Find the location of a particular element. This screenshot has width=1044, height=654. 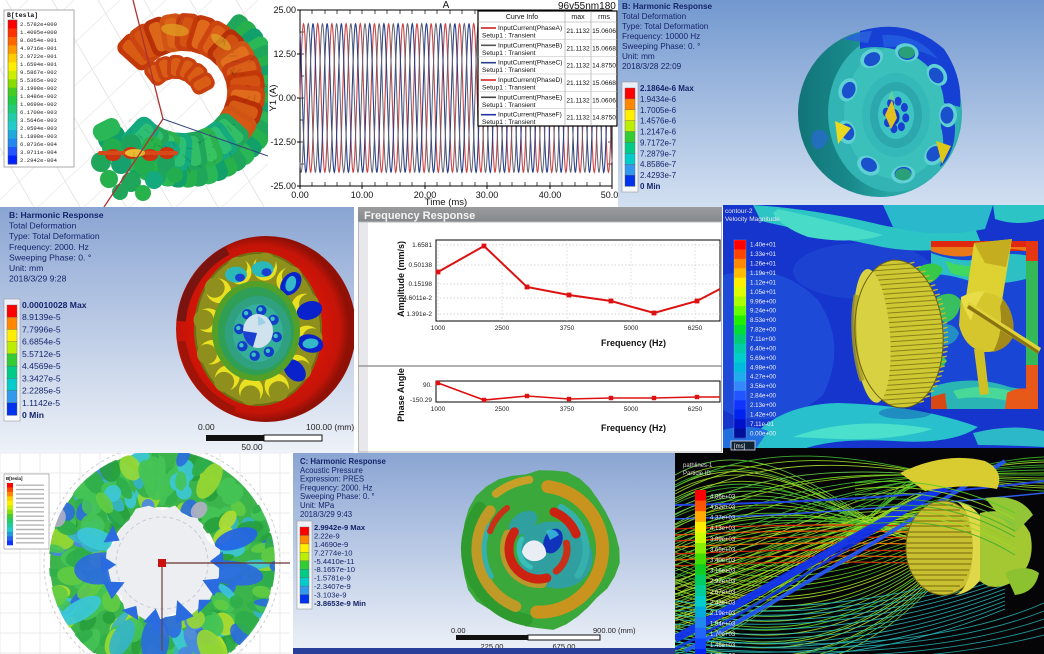

svg-text: 1.12e+01 is located at coordinates (763, 282).